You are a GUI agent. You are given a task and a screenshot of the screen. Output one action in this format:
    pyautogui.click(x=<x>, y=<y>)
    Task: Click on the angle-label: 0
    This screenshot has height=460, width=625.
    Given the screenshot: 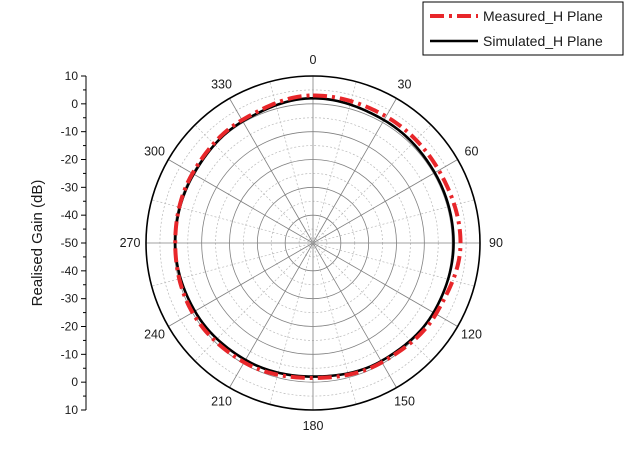 What is the action you would take?
    pyautogui.click(x=313, y=60)
    